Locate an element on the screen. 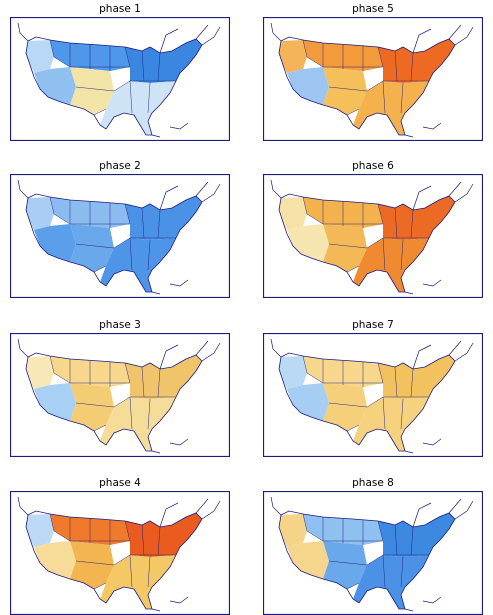 The height and width of the screenshot is (615, 493). anomaly-fill is located at coordinates (367, 244).